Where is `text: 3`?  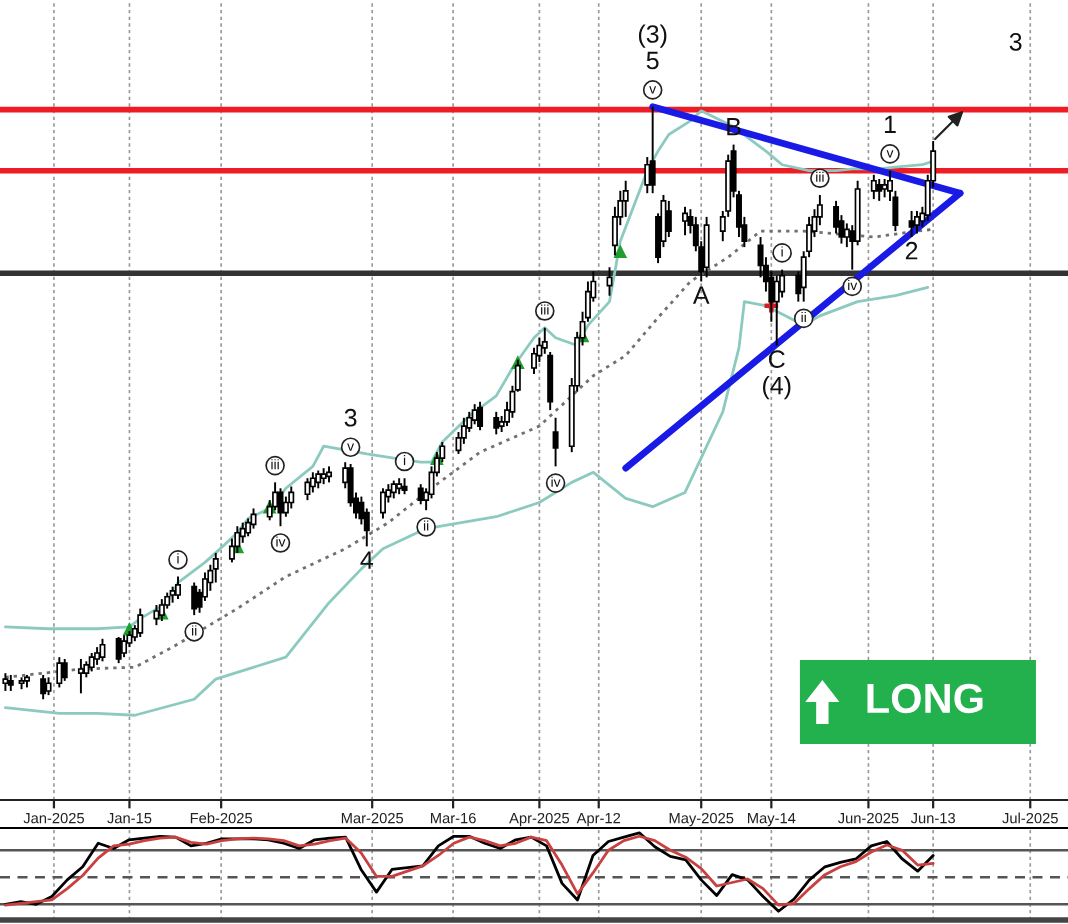 text: 3 is located at coordinates (1015, 42).